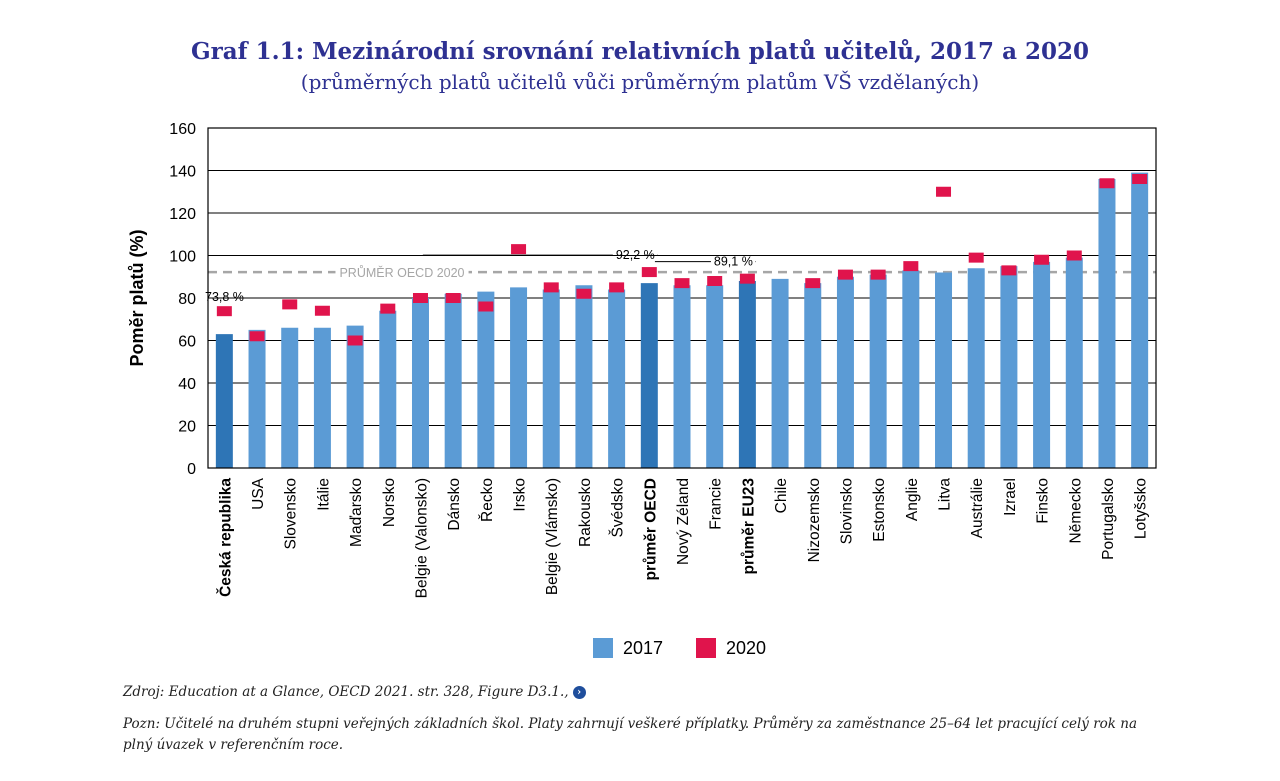 The image size is (1280, 781). I want to click on y-tick-label: 0, so click(191, 469).